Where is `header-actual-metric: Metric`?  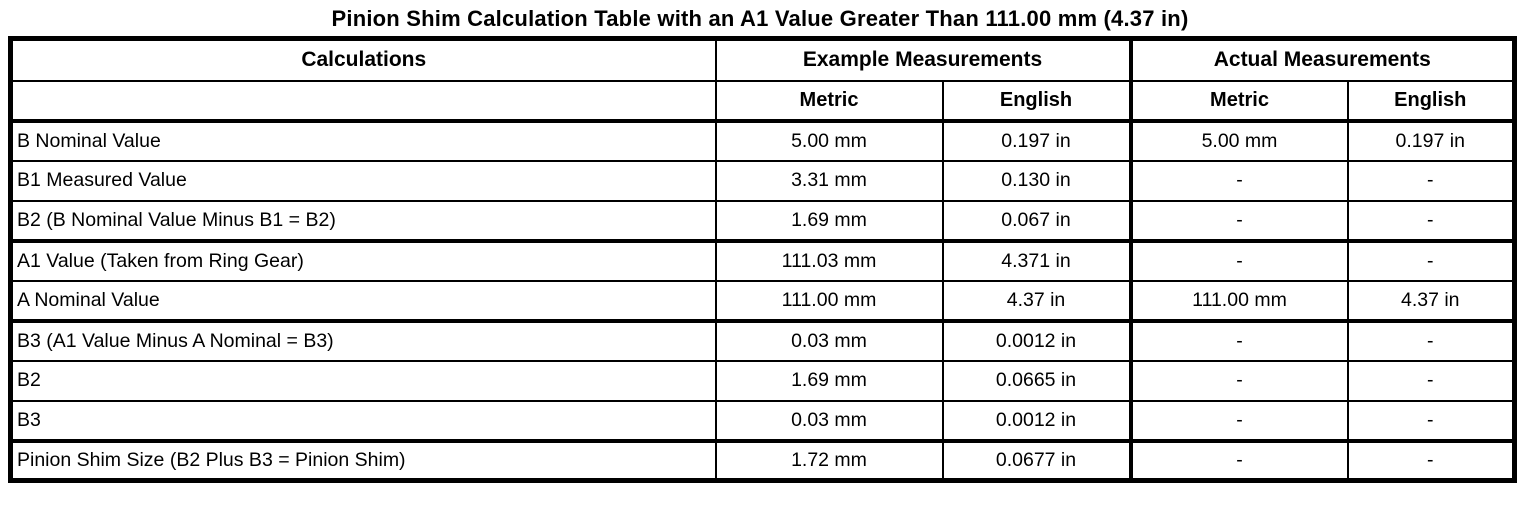 header-actual-metric: Metric is located at coordinates (1238, 101).